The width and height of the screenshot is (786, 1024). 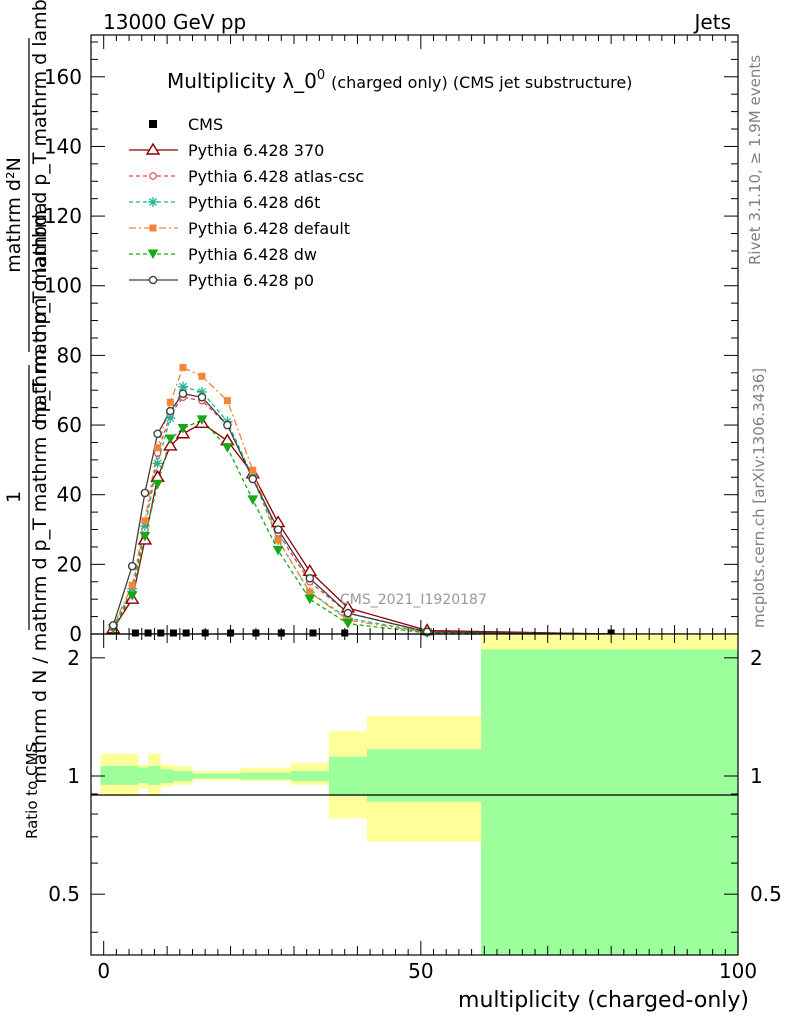 I want to click on y-label-top: mathrm d²N, so click(x=14, y=215).